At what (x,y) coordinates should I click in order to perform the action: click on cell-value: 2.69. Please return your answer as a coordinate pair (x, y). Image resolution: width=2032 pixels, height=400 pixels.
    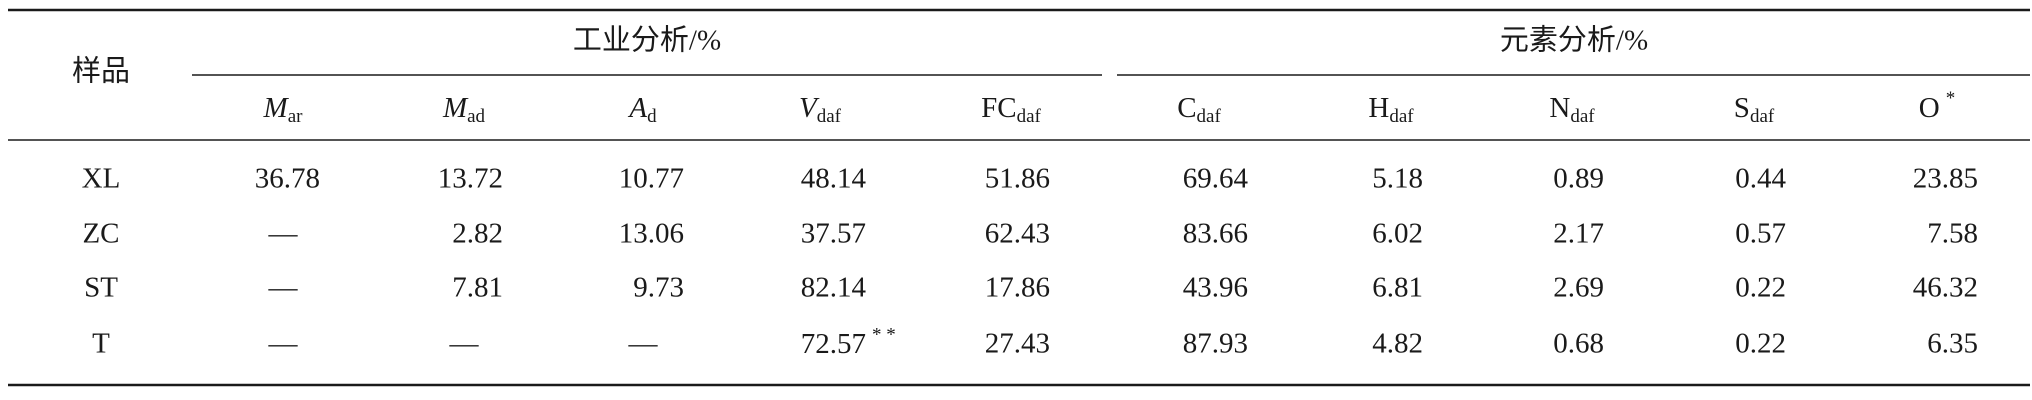
    Looking at the image, I should click on (1578, 288).